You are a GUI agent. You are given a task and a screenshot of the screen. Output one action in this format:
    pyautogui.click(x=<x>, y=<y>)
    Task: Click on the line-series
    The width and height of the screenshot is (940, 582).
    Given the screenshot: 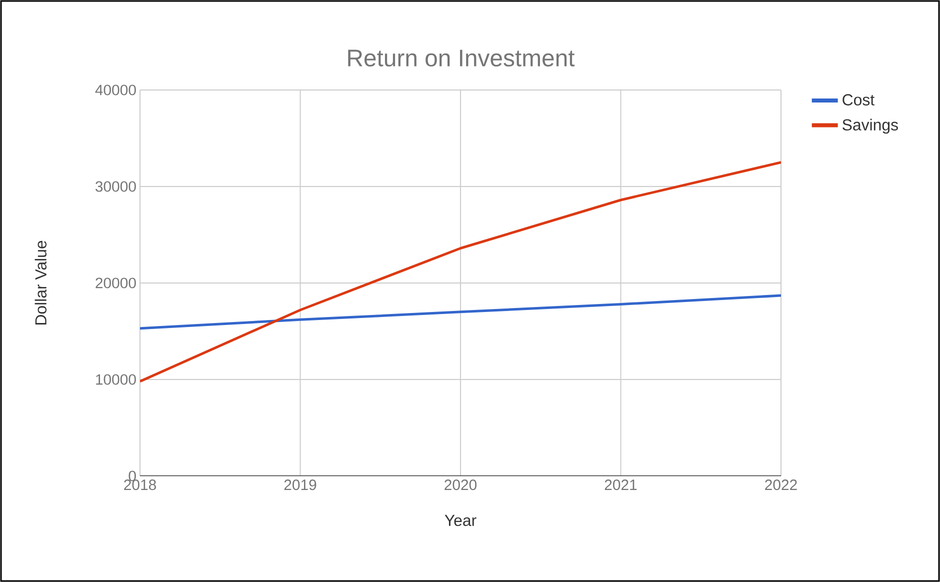 What is the action you would take?
    pyautogui.click(x=461, y=312)
    